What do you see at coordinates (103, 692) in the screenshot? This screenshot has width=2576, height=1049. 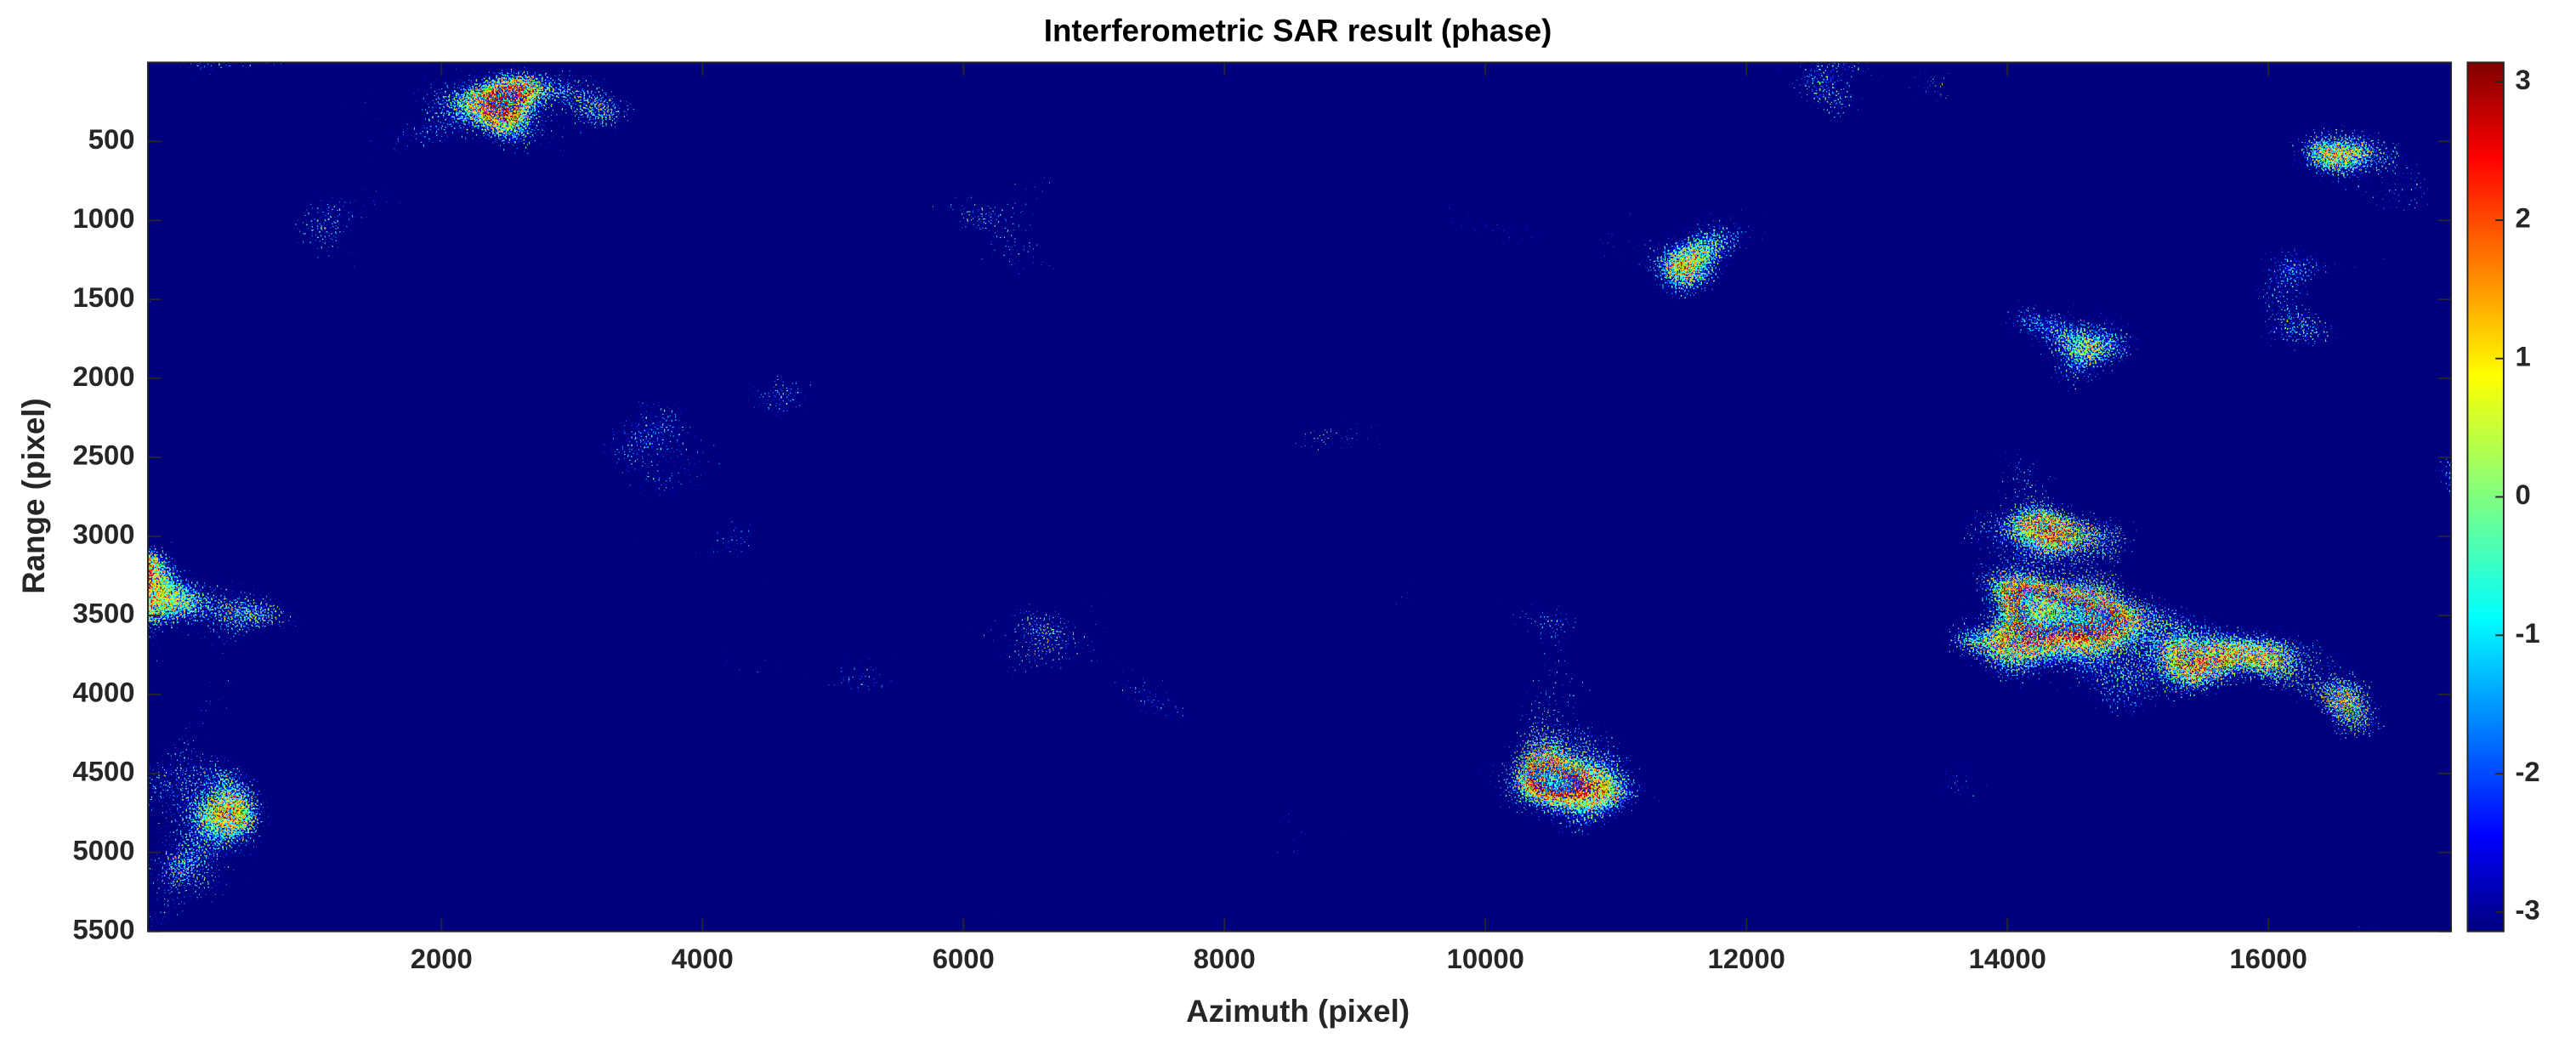 I see `y-tick-label: 4000` at bounding box center [103, 692].